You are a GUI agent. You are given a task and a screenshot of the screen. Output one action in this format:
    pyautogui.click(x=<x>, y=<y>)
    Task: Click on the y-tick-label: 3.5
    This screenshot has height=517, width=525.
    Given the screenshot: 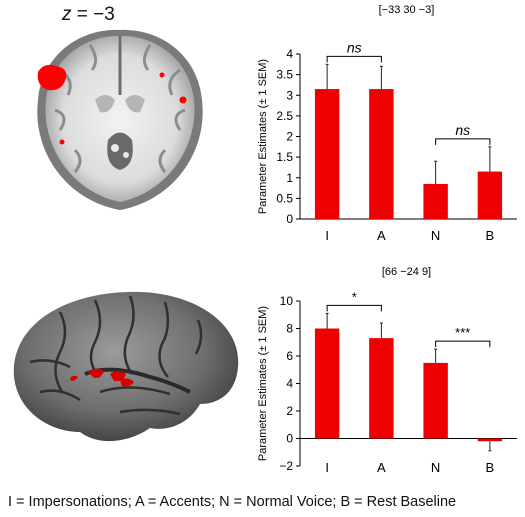 What is the action you would take?
    pyautogui.click(x=284, y=75)
    